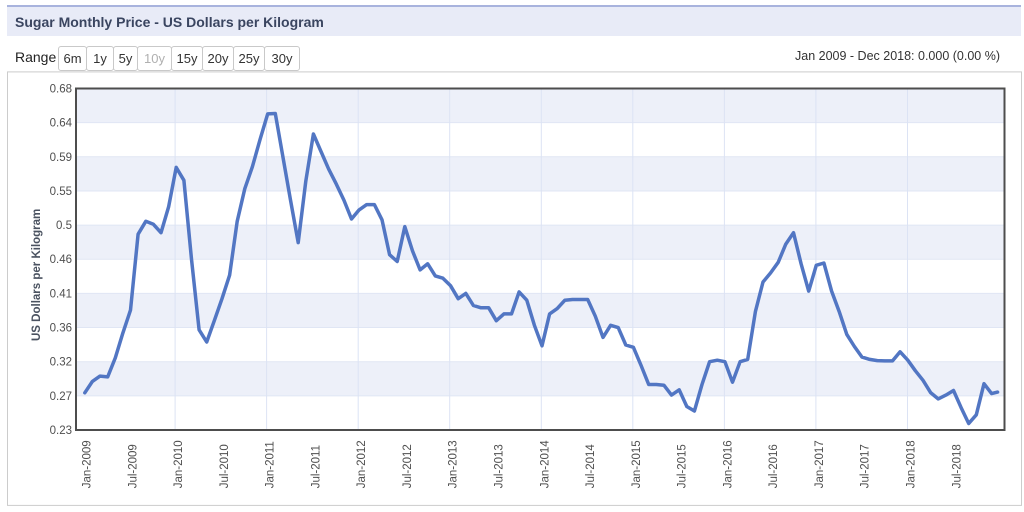  I want to click on svg-text: Jan-2018, so click(912, 464).